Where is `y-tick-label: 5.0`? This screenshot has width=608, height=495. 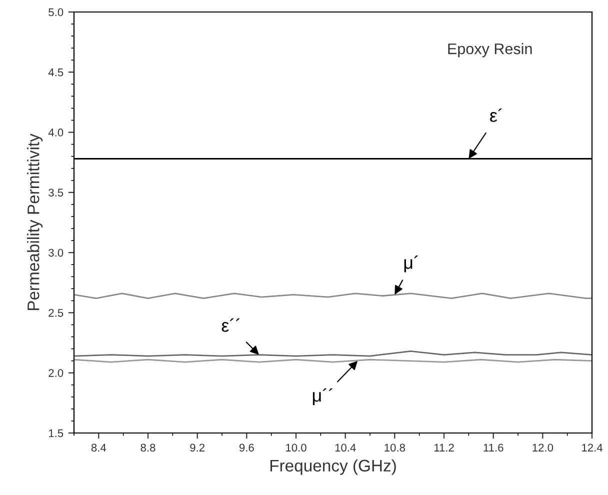
y-tick-label: 5.0 is located at coordinates (56, 12).